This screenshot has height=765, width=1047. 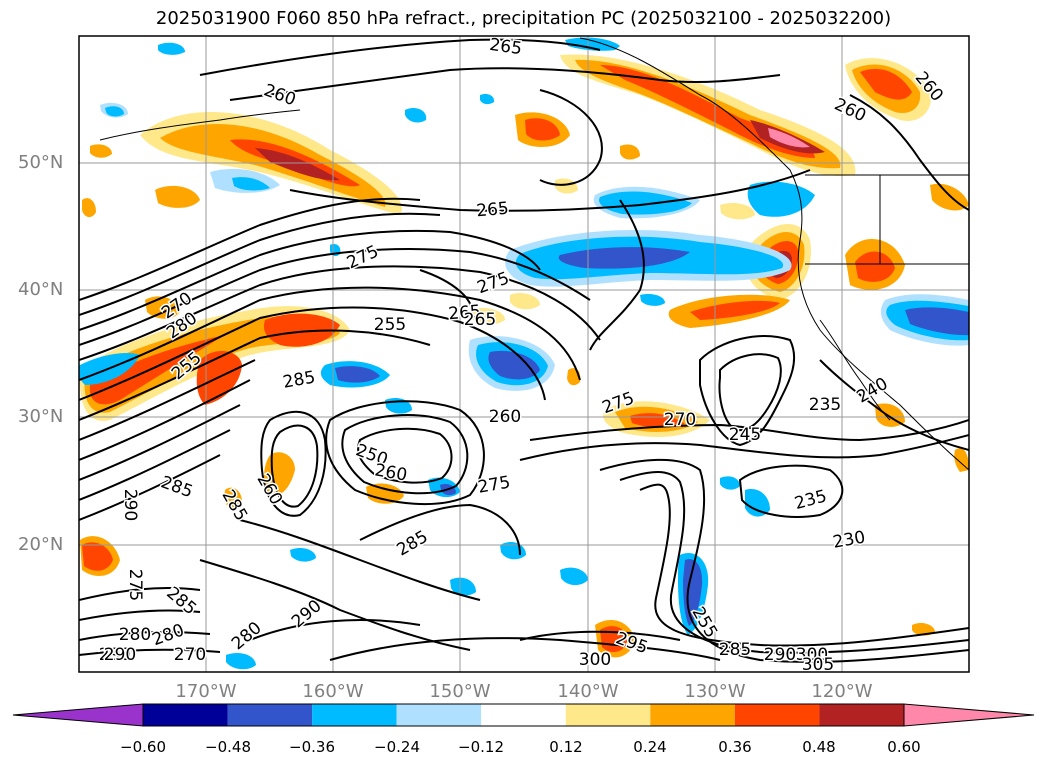 I want to click on lon-label-130w: 130°W, so click(x=715, y=691).